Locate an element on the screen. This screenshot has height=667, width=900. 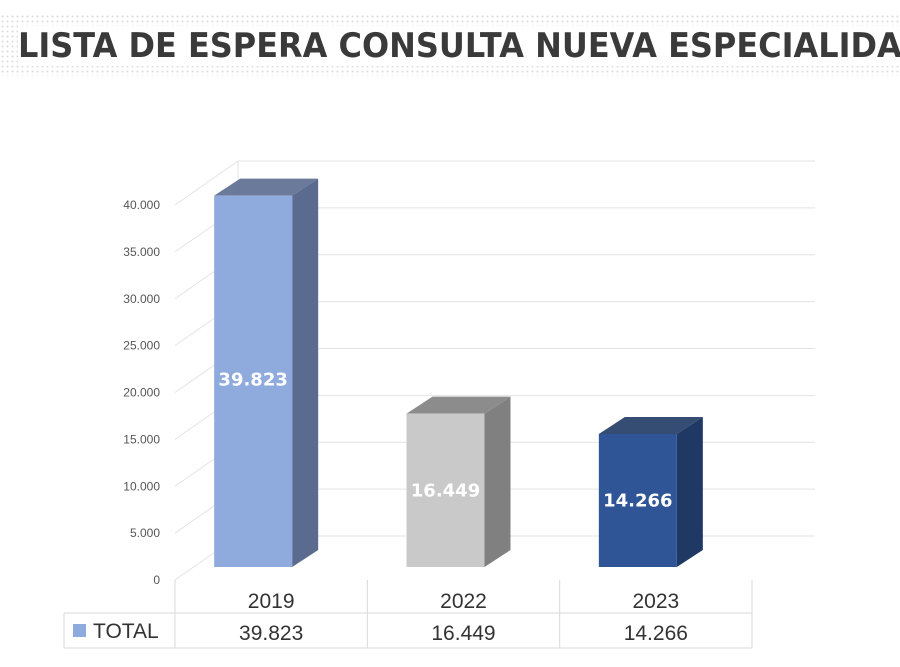
data-label: 16.449 is located at coordinates (445, 490).